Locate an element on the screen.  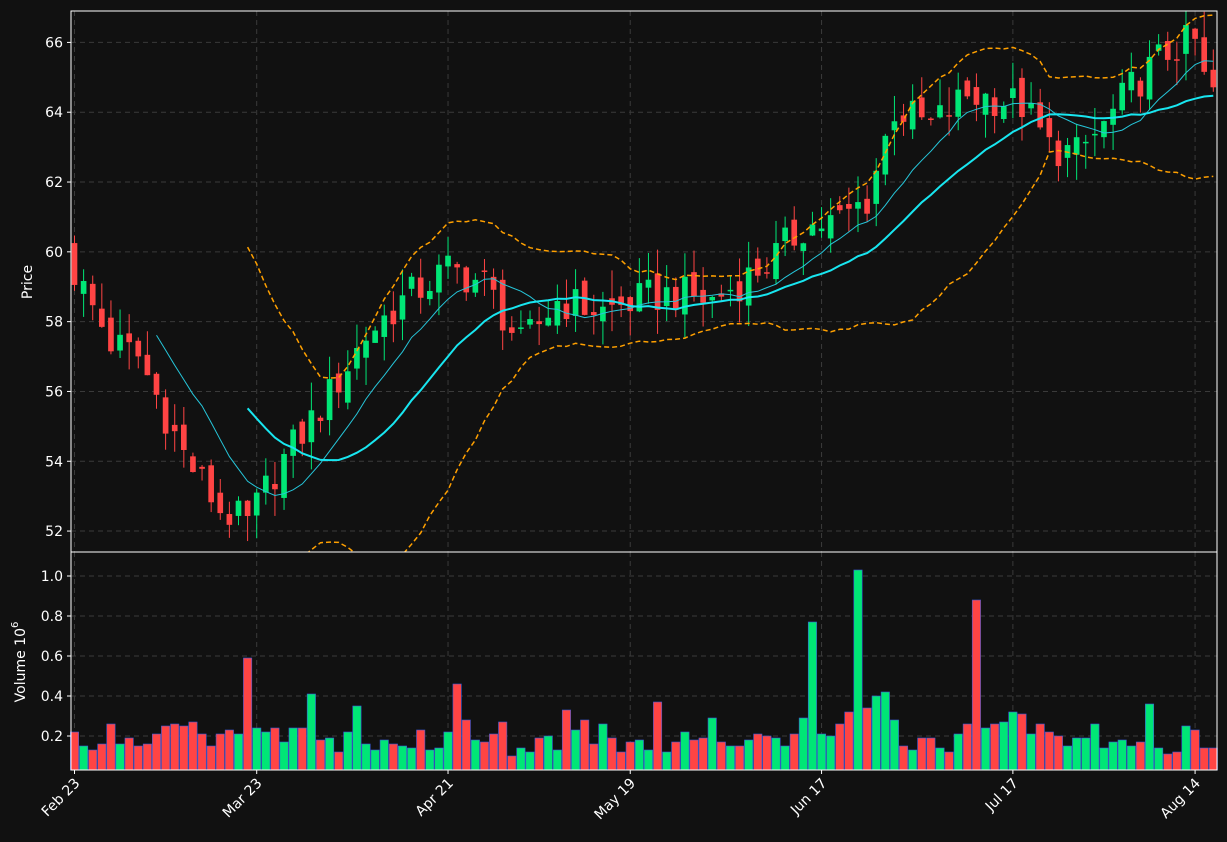
price-tick-label: 58 is located at coordinates (54, 323).